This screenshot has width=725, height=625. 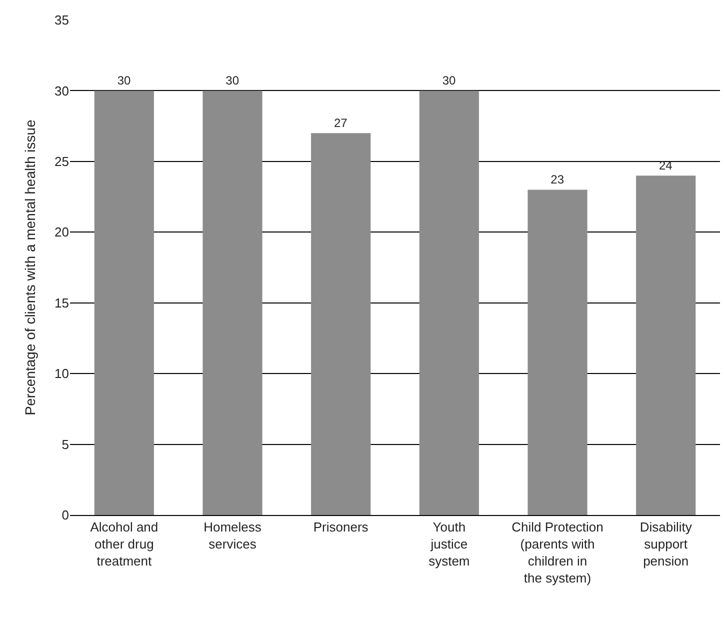 What do you see at coordinates (61, 374) in the screenshot?
I see `y-tick-label: 10` at bounding box center [61, 374].